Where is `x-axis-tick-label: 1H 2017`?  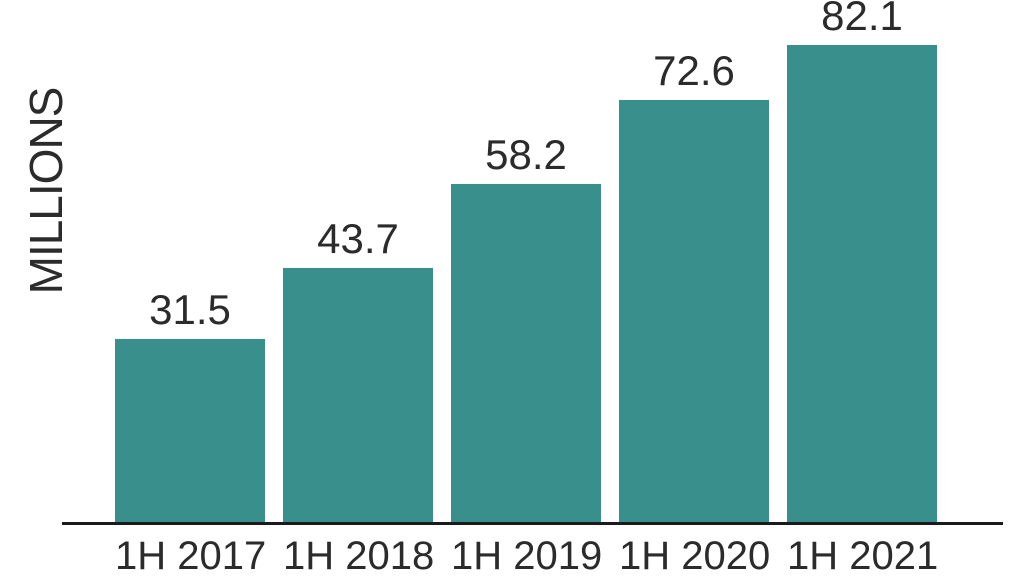 x-axis-tick-label: 1H 2017 is located at coordinates (191, 556).